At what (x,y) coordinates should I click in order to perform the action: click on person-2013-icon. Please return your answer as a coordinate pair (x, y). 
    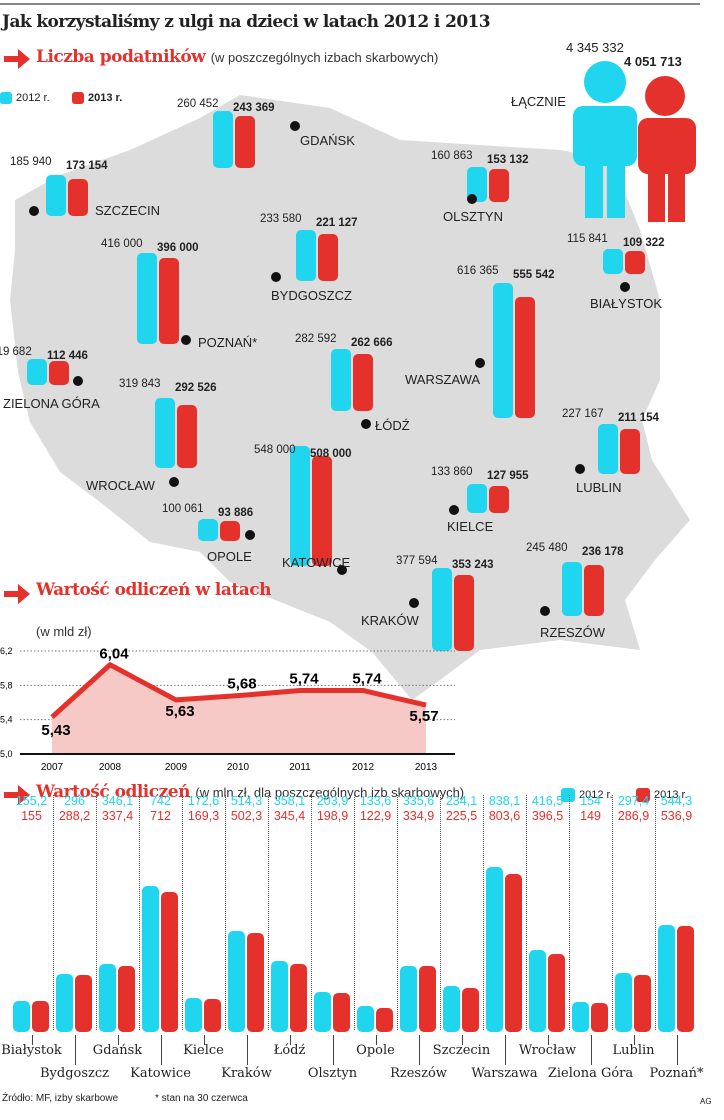
    Looking at the image, I should click on (667, 149).